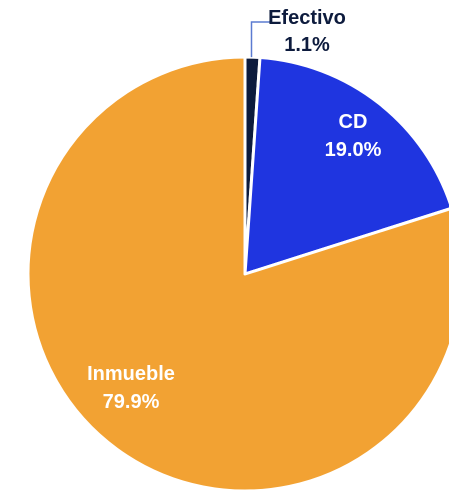  What do you see at coordinates (131, 374) in the screenshot?
I see `slice-label-inmueble: Inmueble` at bounding box center [131, 374].